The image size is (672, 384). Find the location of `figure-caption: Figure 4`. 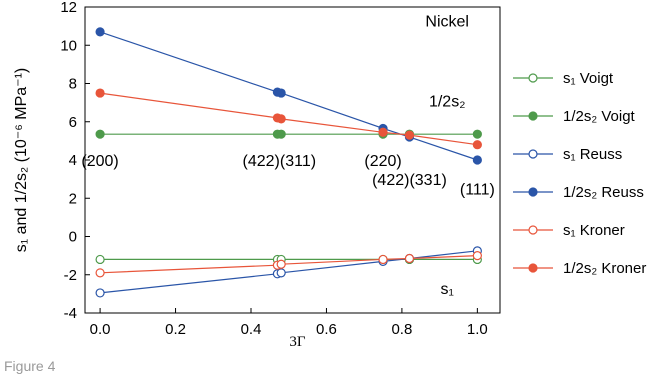

figure-caption: Figure 4 is located at coordinates (30, 366).